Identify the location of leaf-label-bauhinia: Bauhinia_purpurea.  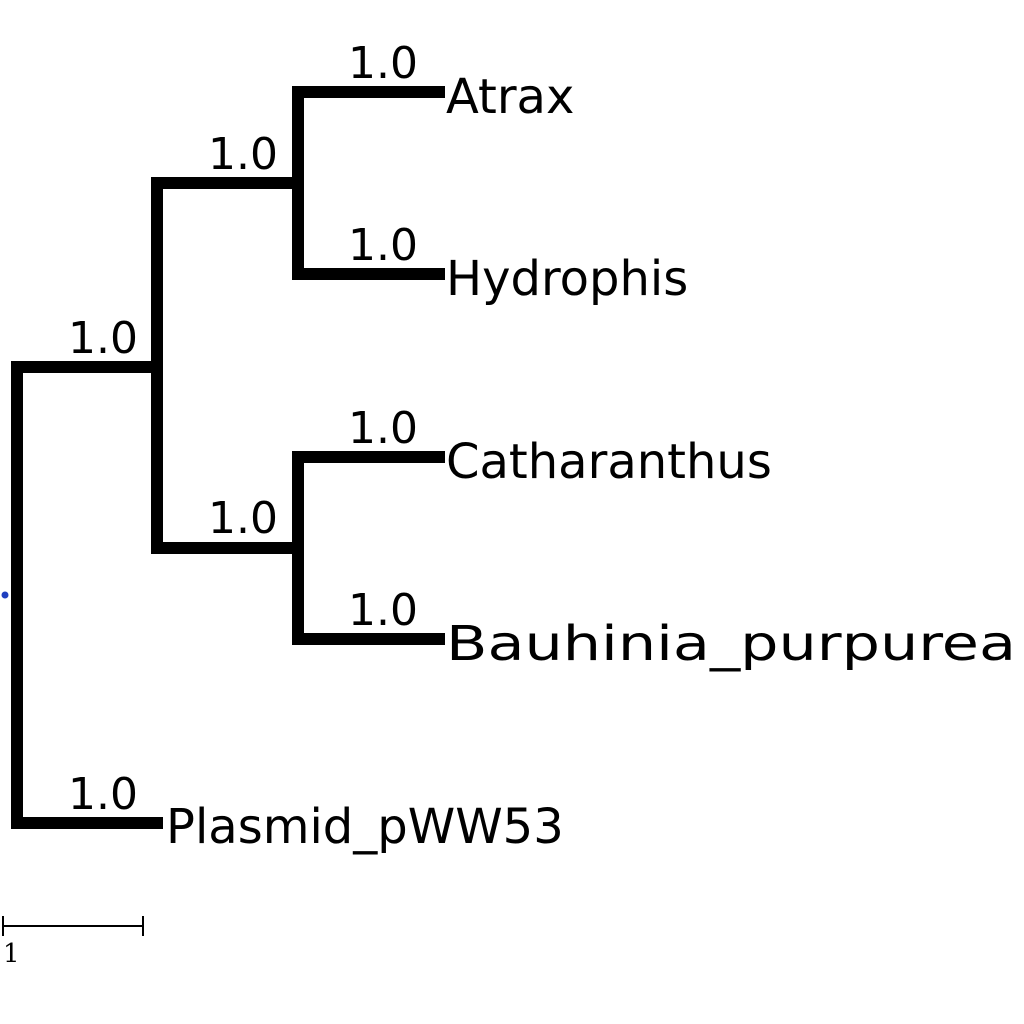
(731, 644).